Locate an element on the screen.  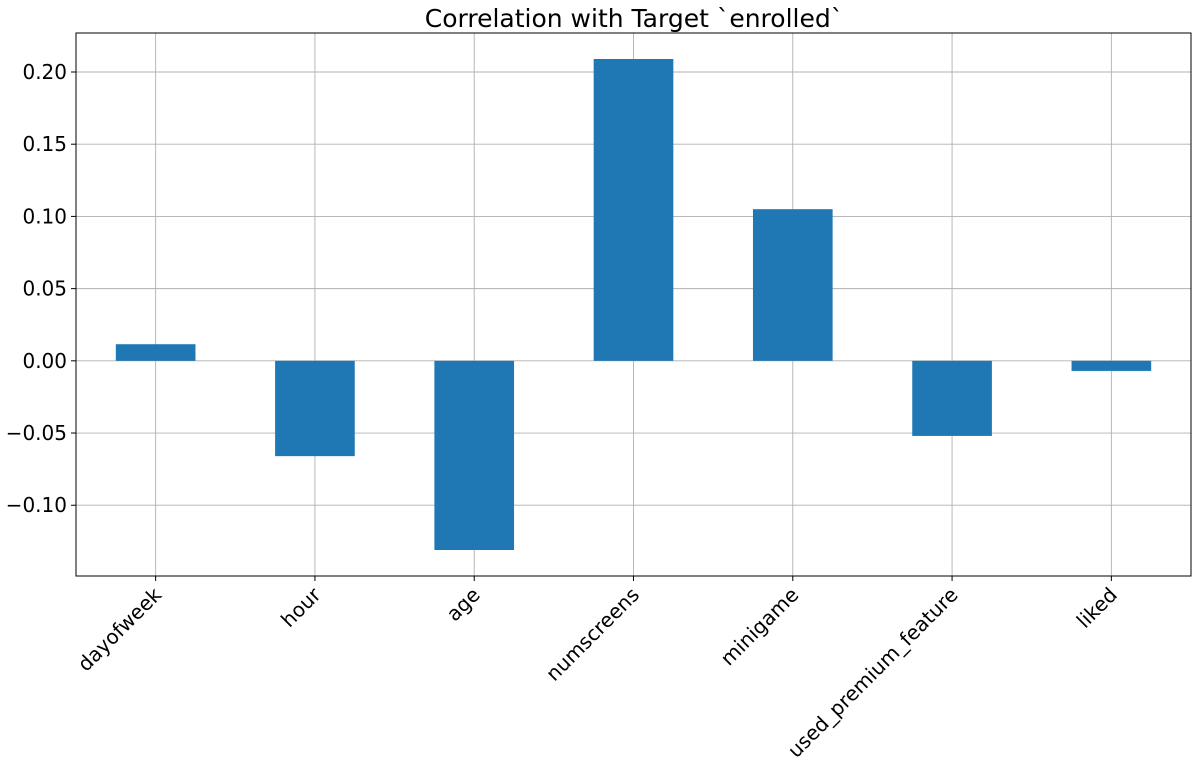
bar-age is located at coordinates (474, 455).